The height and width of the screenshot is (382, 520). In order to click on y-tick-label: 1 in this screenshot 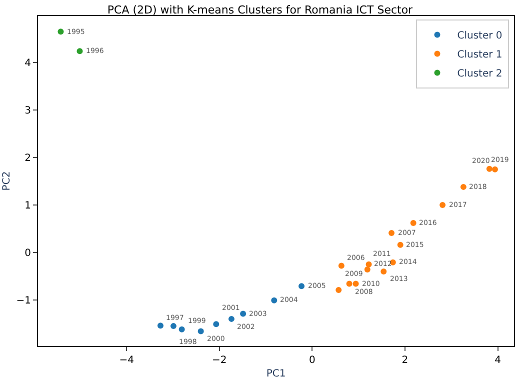, I will do `click(27, 206)`.